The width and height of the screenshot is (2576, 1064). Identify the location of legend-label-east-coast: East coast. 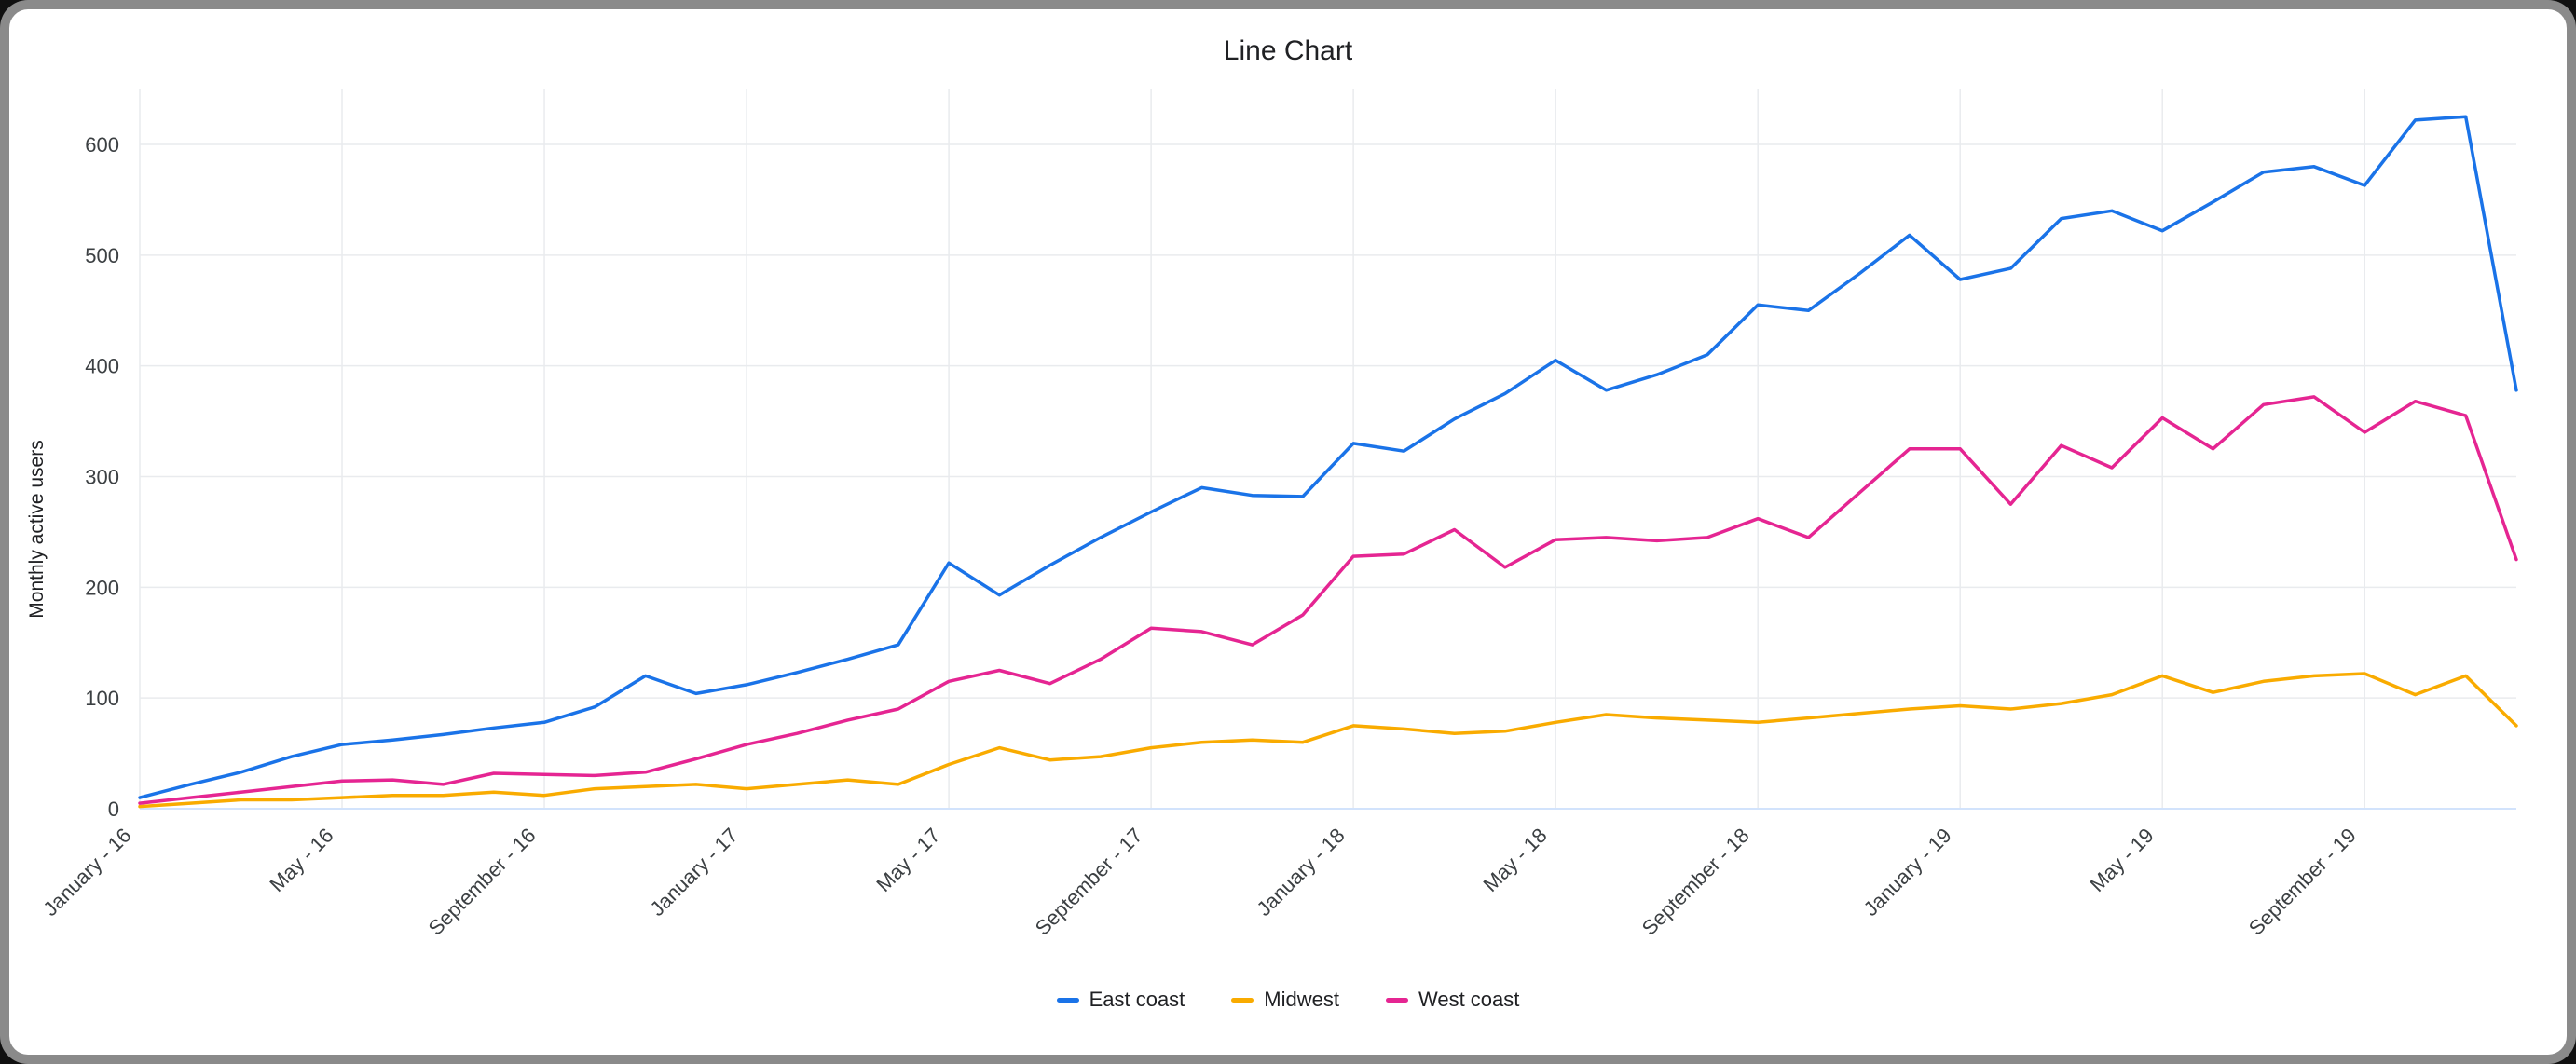
(1137, 999).